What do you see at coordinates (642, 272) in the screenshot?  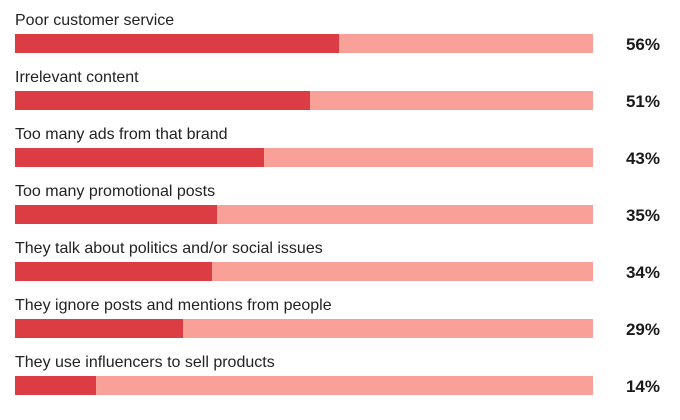 I see `value-label: 34%` at bounding box center [642, 272].